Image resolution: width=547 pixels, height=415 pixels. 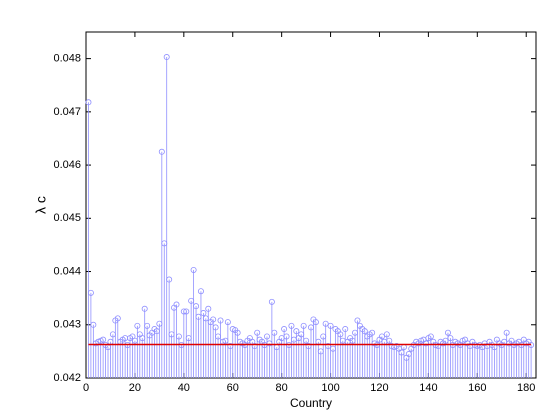 What do you see at coordinates (379, 388) in the screenshot?
I see `x-tick-label: 120` at bounding box center [379, 388].